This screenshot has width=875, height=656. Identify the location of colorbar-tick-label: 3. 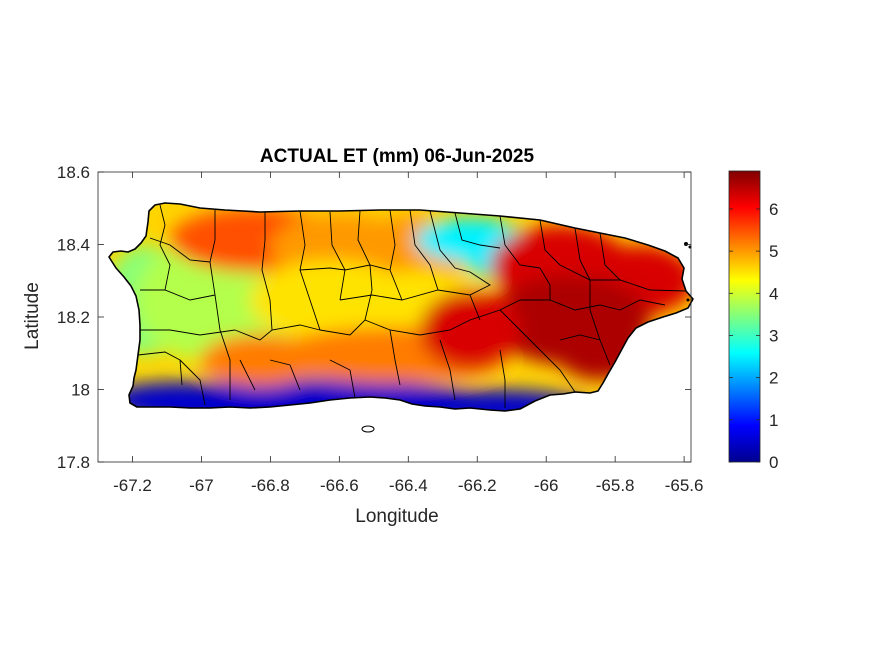
(773, 335).